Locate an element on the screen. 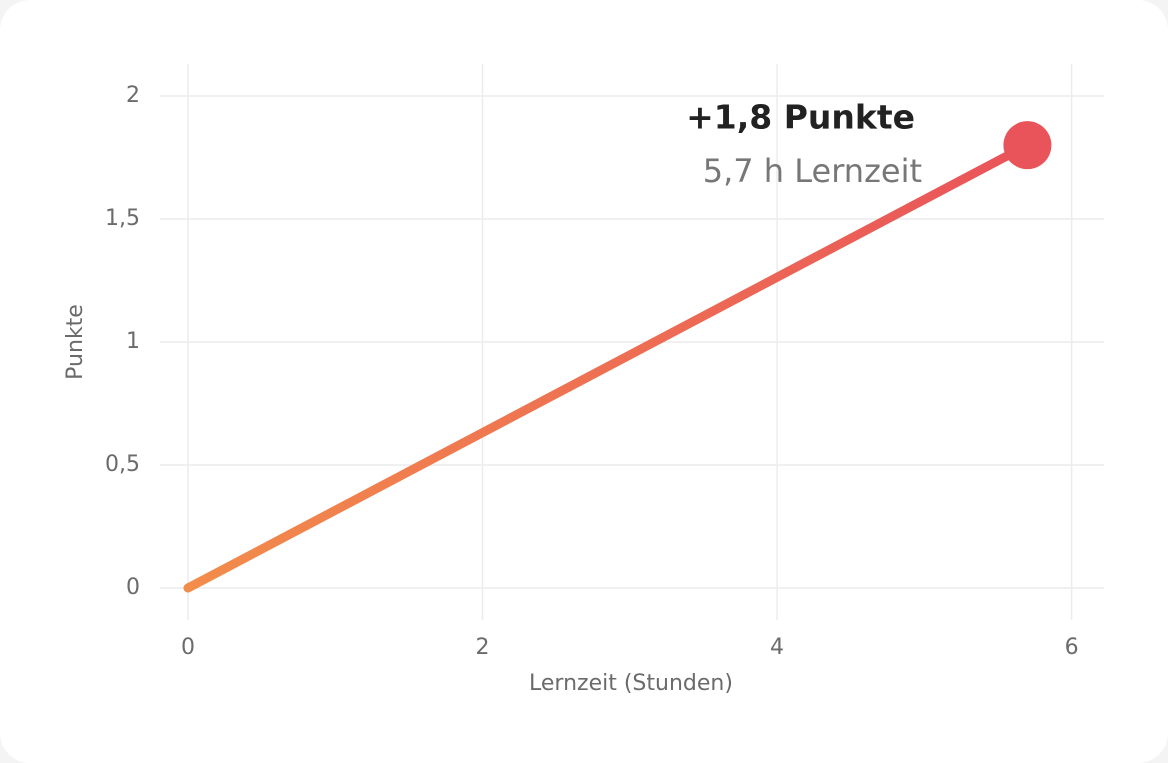 This screenshot has height=763, width=1168. end-point is located at coordinates (1027, 145).